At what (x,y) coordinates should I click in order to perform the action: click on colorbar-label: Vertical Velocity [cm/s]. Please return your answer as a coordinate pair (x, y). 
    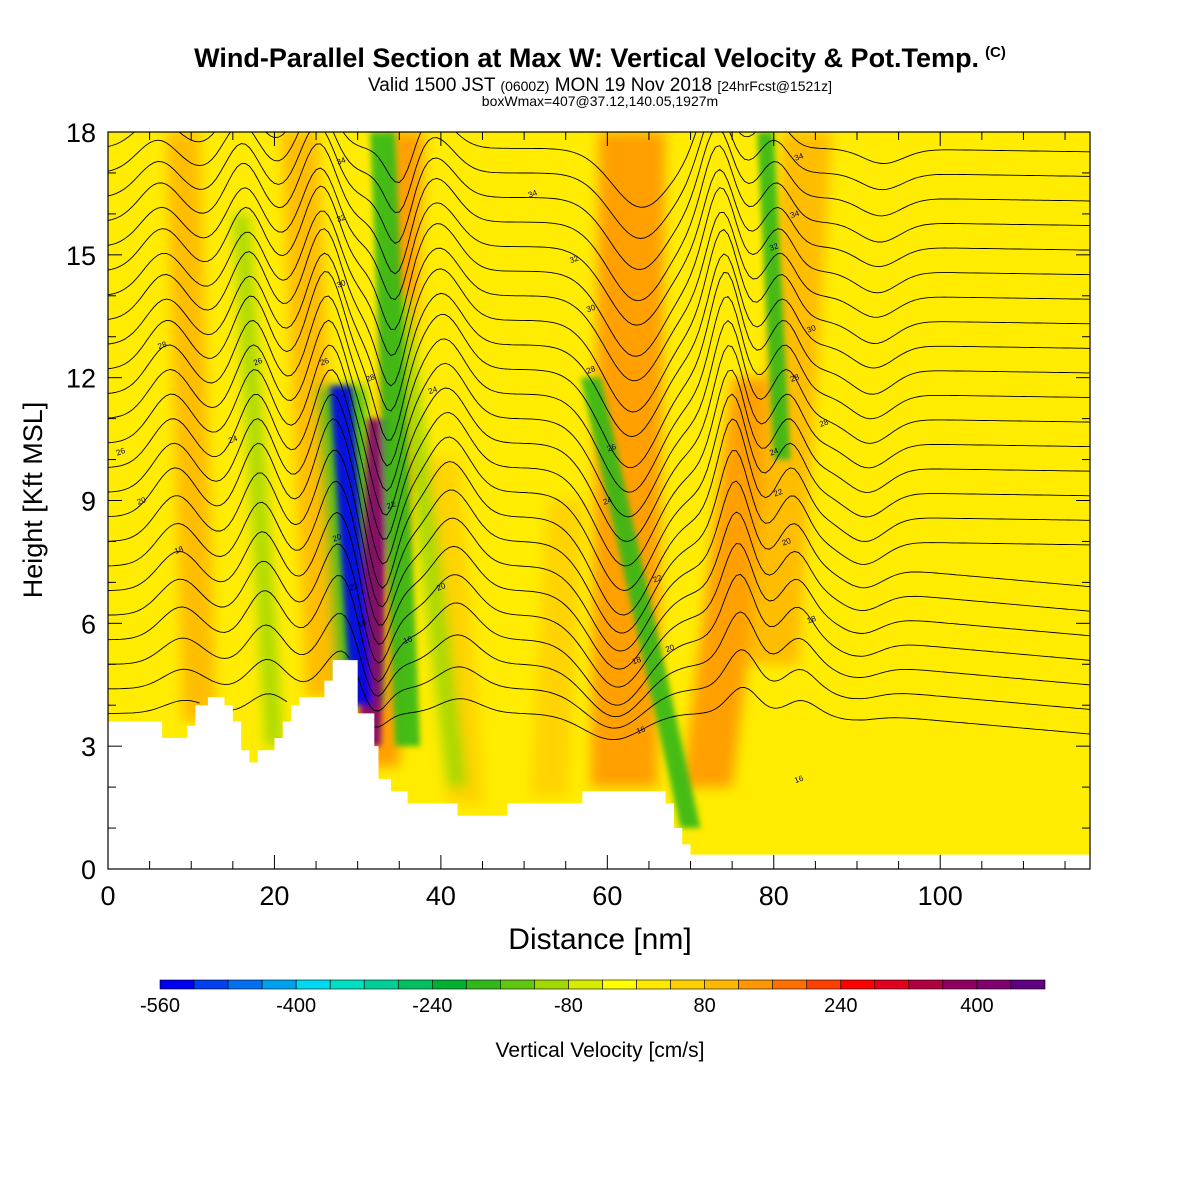
    Looking at the image, I should click on (600, 1050).